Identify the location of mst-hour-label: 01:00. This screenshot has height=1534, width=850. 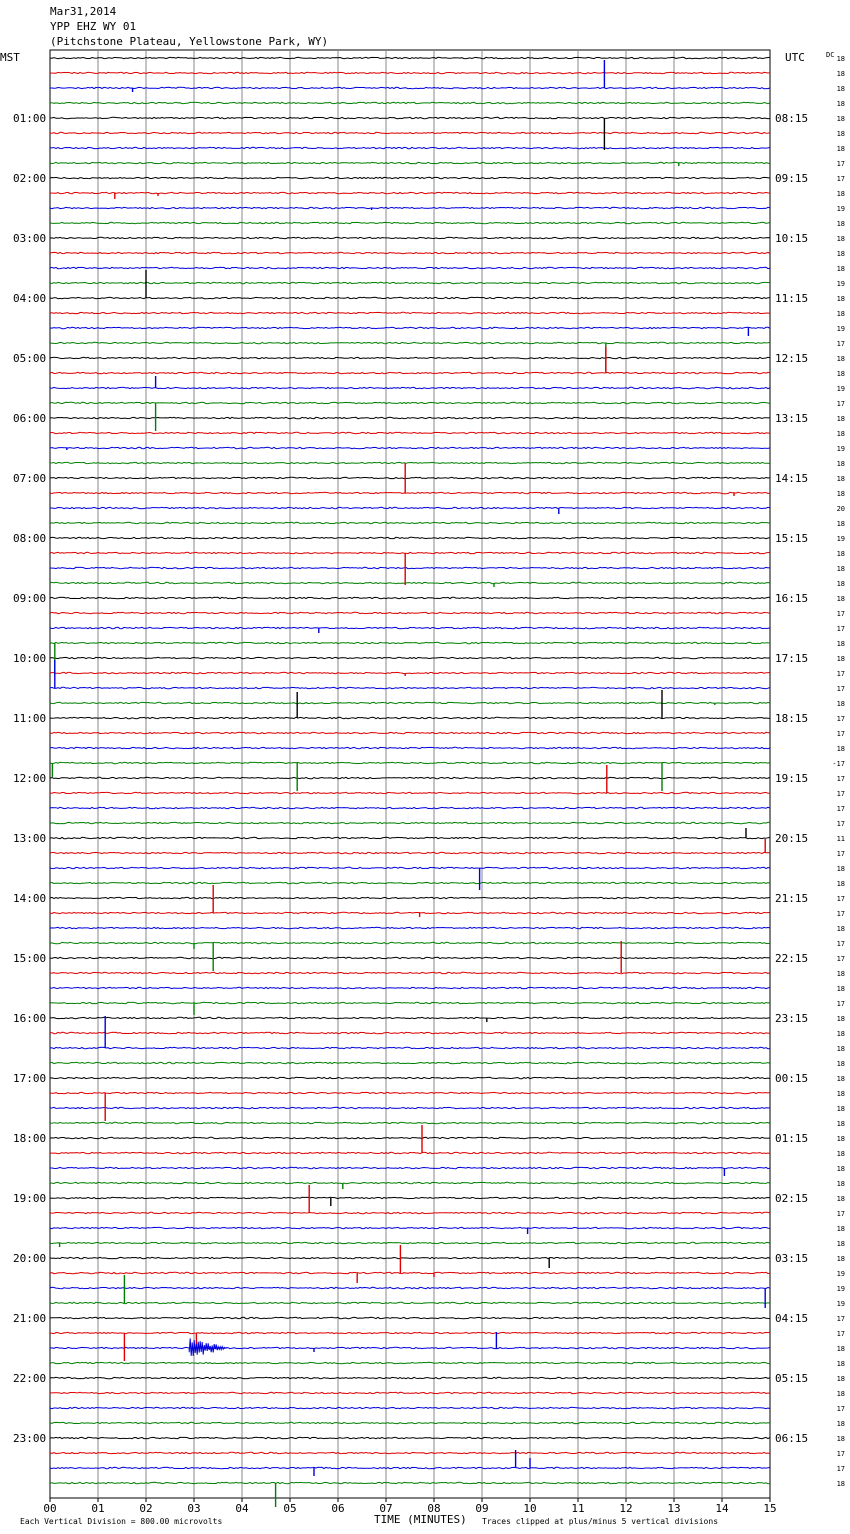
(29, 118).